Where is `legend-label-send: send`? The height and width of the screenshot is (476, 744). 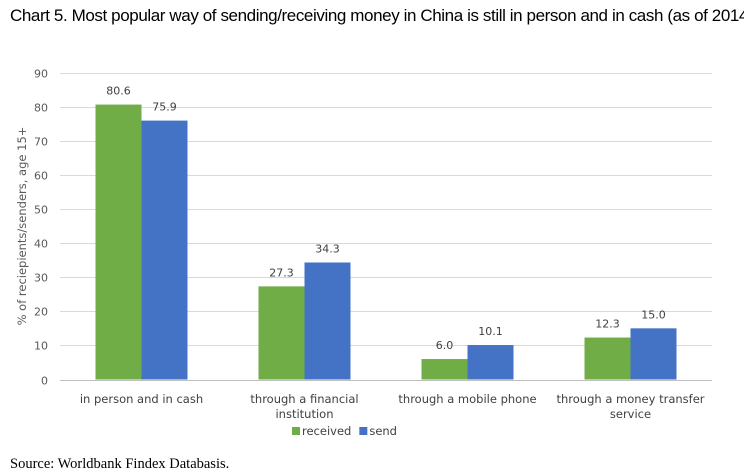 legend-label-send: send is located at coordinates (383, 431).